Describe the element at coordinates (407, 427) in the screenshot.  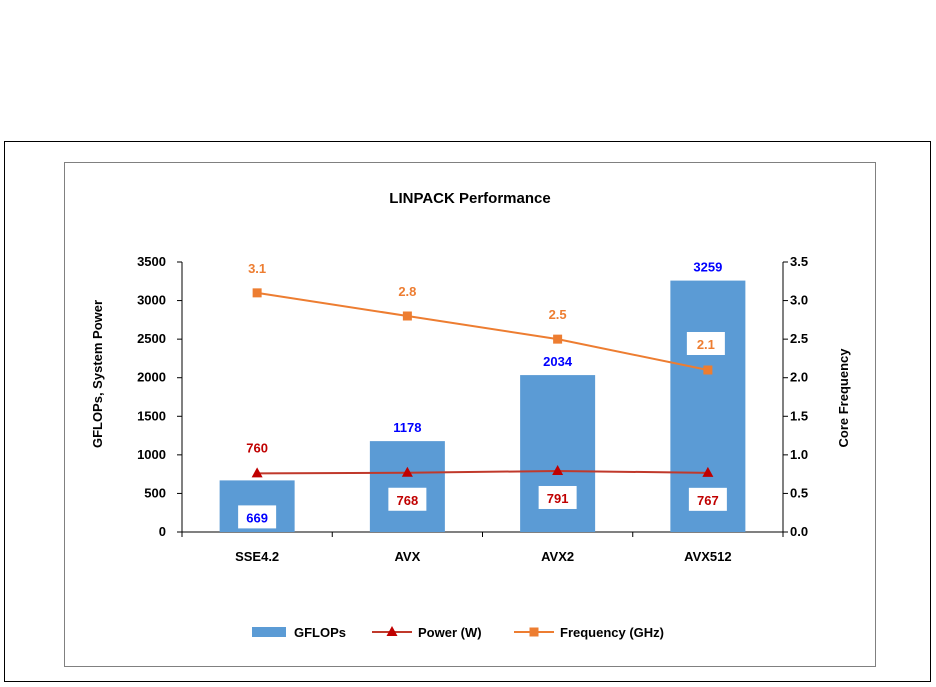
I see `data-label-gflops: 1178` at that location.